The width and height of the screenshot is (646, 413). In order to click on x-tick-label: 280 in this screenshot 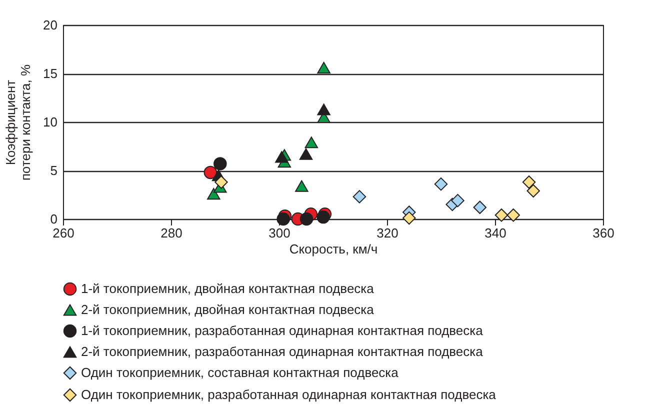, I will do `click(171, 233)`.